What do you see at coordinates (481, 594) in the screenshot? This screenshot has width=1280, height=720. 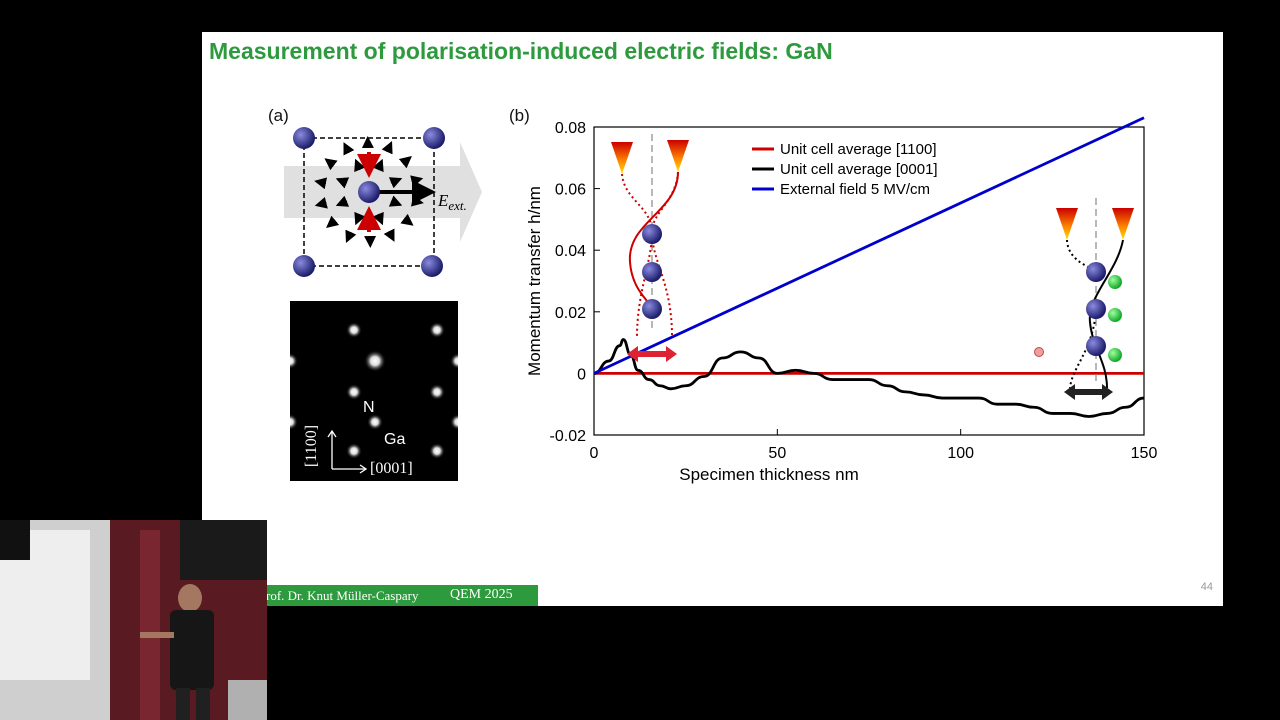 I see `footer-conference: QEM 2025` at bounding box center [481, 594].